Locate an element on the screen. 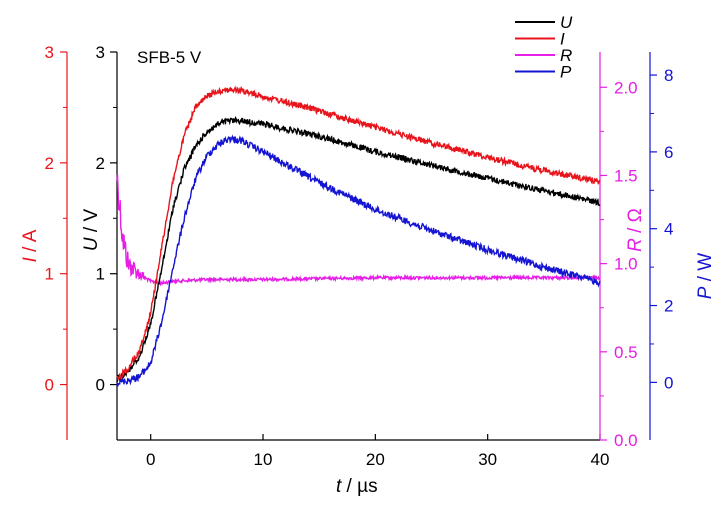  u-axis-var: U is located at coordinates (91, 244).